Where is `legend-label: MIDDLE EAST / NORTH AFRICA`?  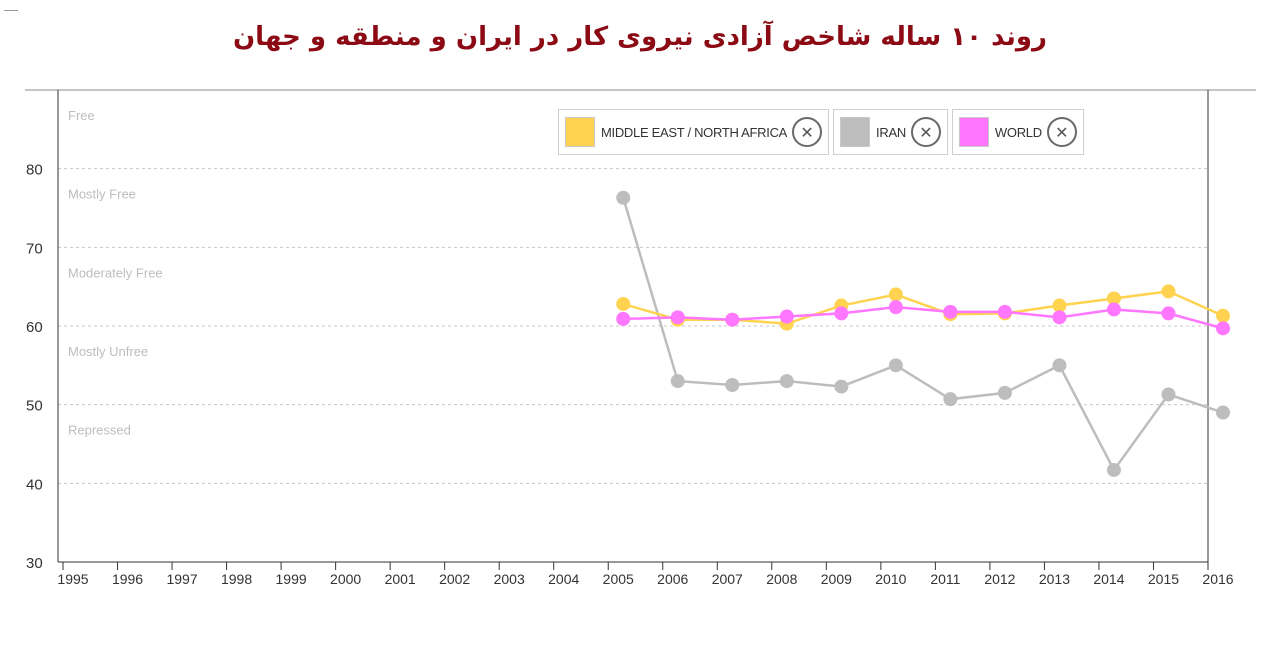
legend-label: MIDDLE EAST / NORTH AFRICA is located at coordinates (694, 132).